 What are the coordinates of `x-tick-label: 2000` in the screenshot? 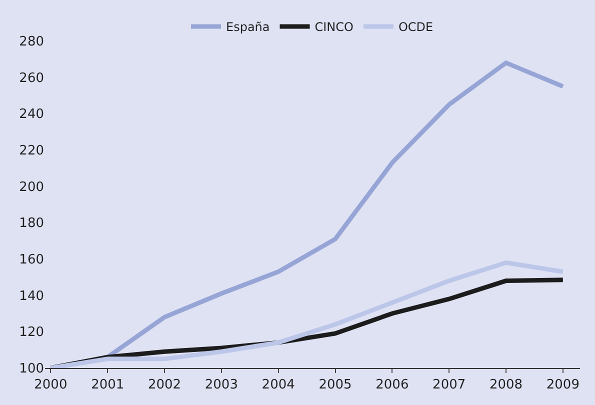 It's located at (51, 385).